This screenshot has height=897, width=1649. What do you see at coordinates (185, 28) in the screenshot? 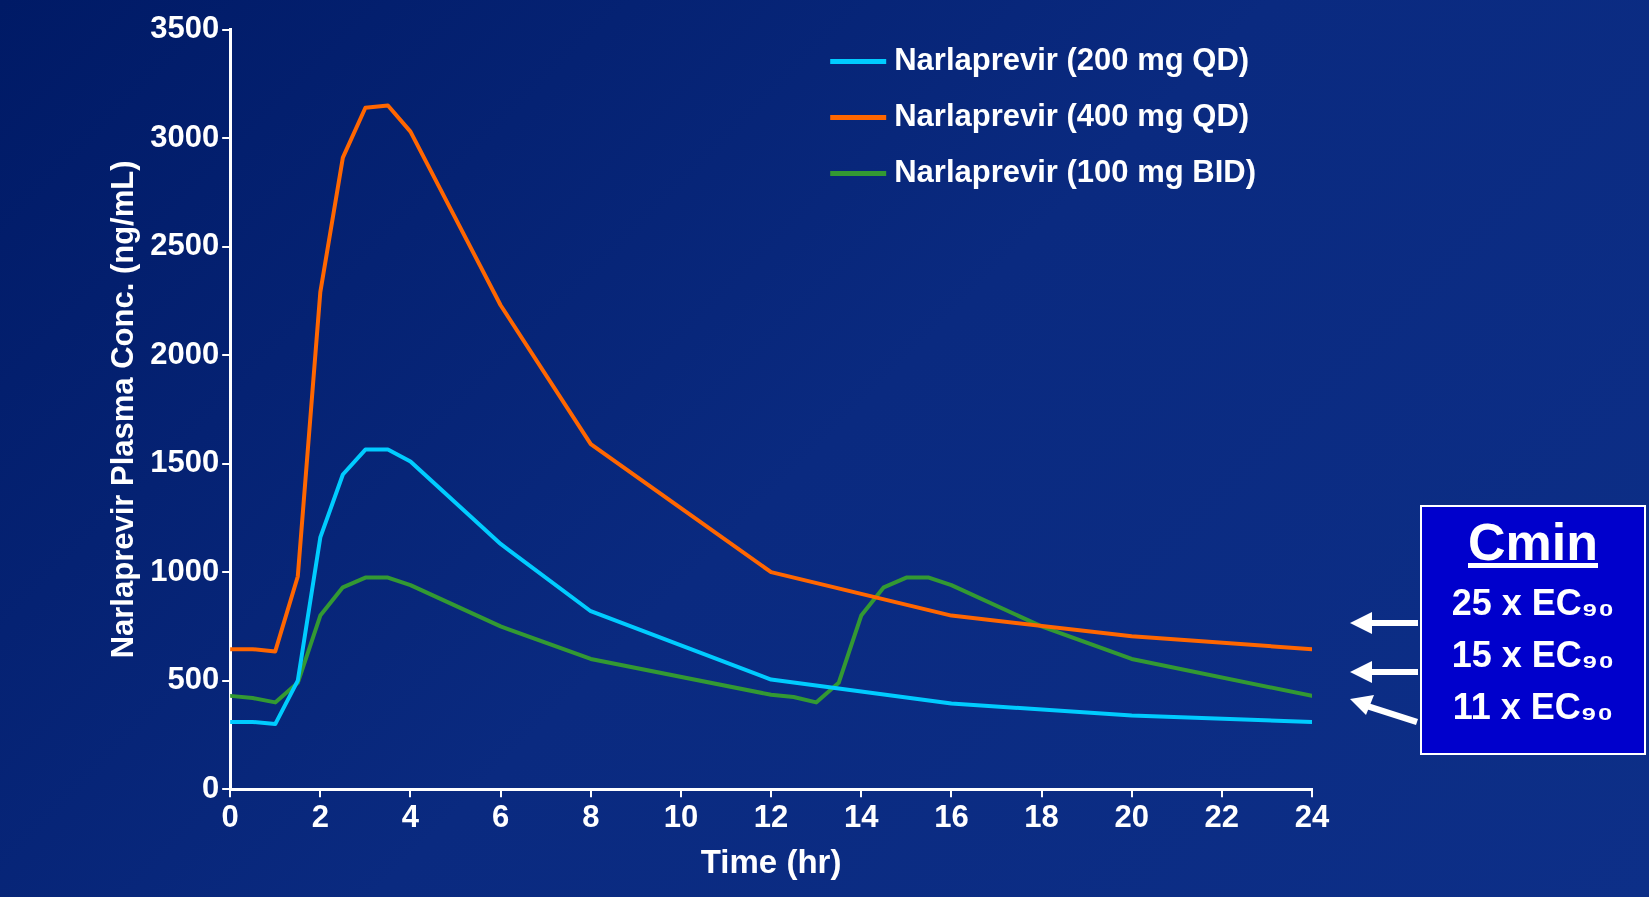
I see `y-tick-label: 3500` at bounding box center [185, 28].